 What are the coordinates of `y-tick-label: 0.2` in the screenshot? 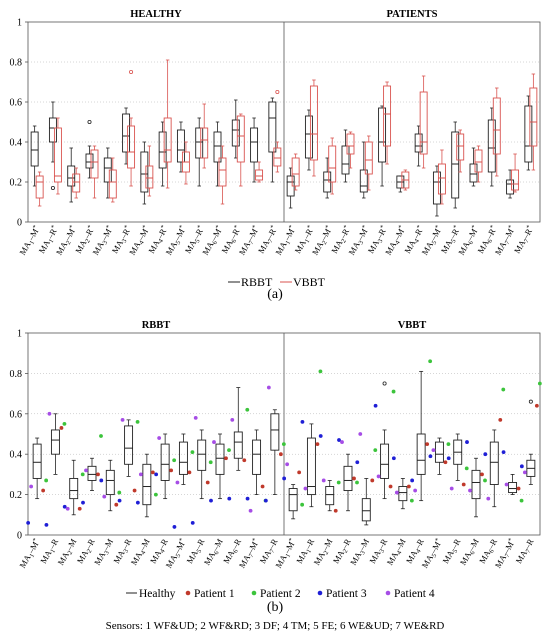 It's located at (16, 495).